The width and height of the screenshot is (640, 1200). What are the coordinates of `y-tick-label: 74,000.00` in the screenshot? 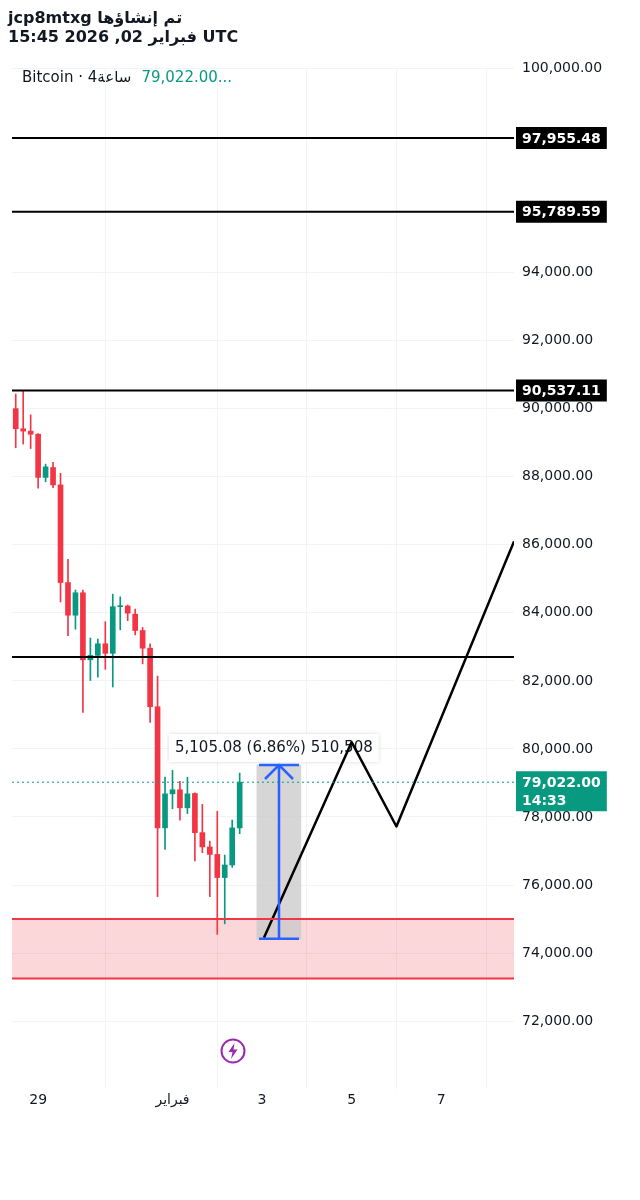 It's located at (558, 951).